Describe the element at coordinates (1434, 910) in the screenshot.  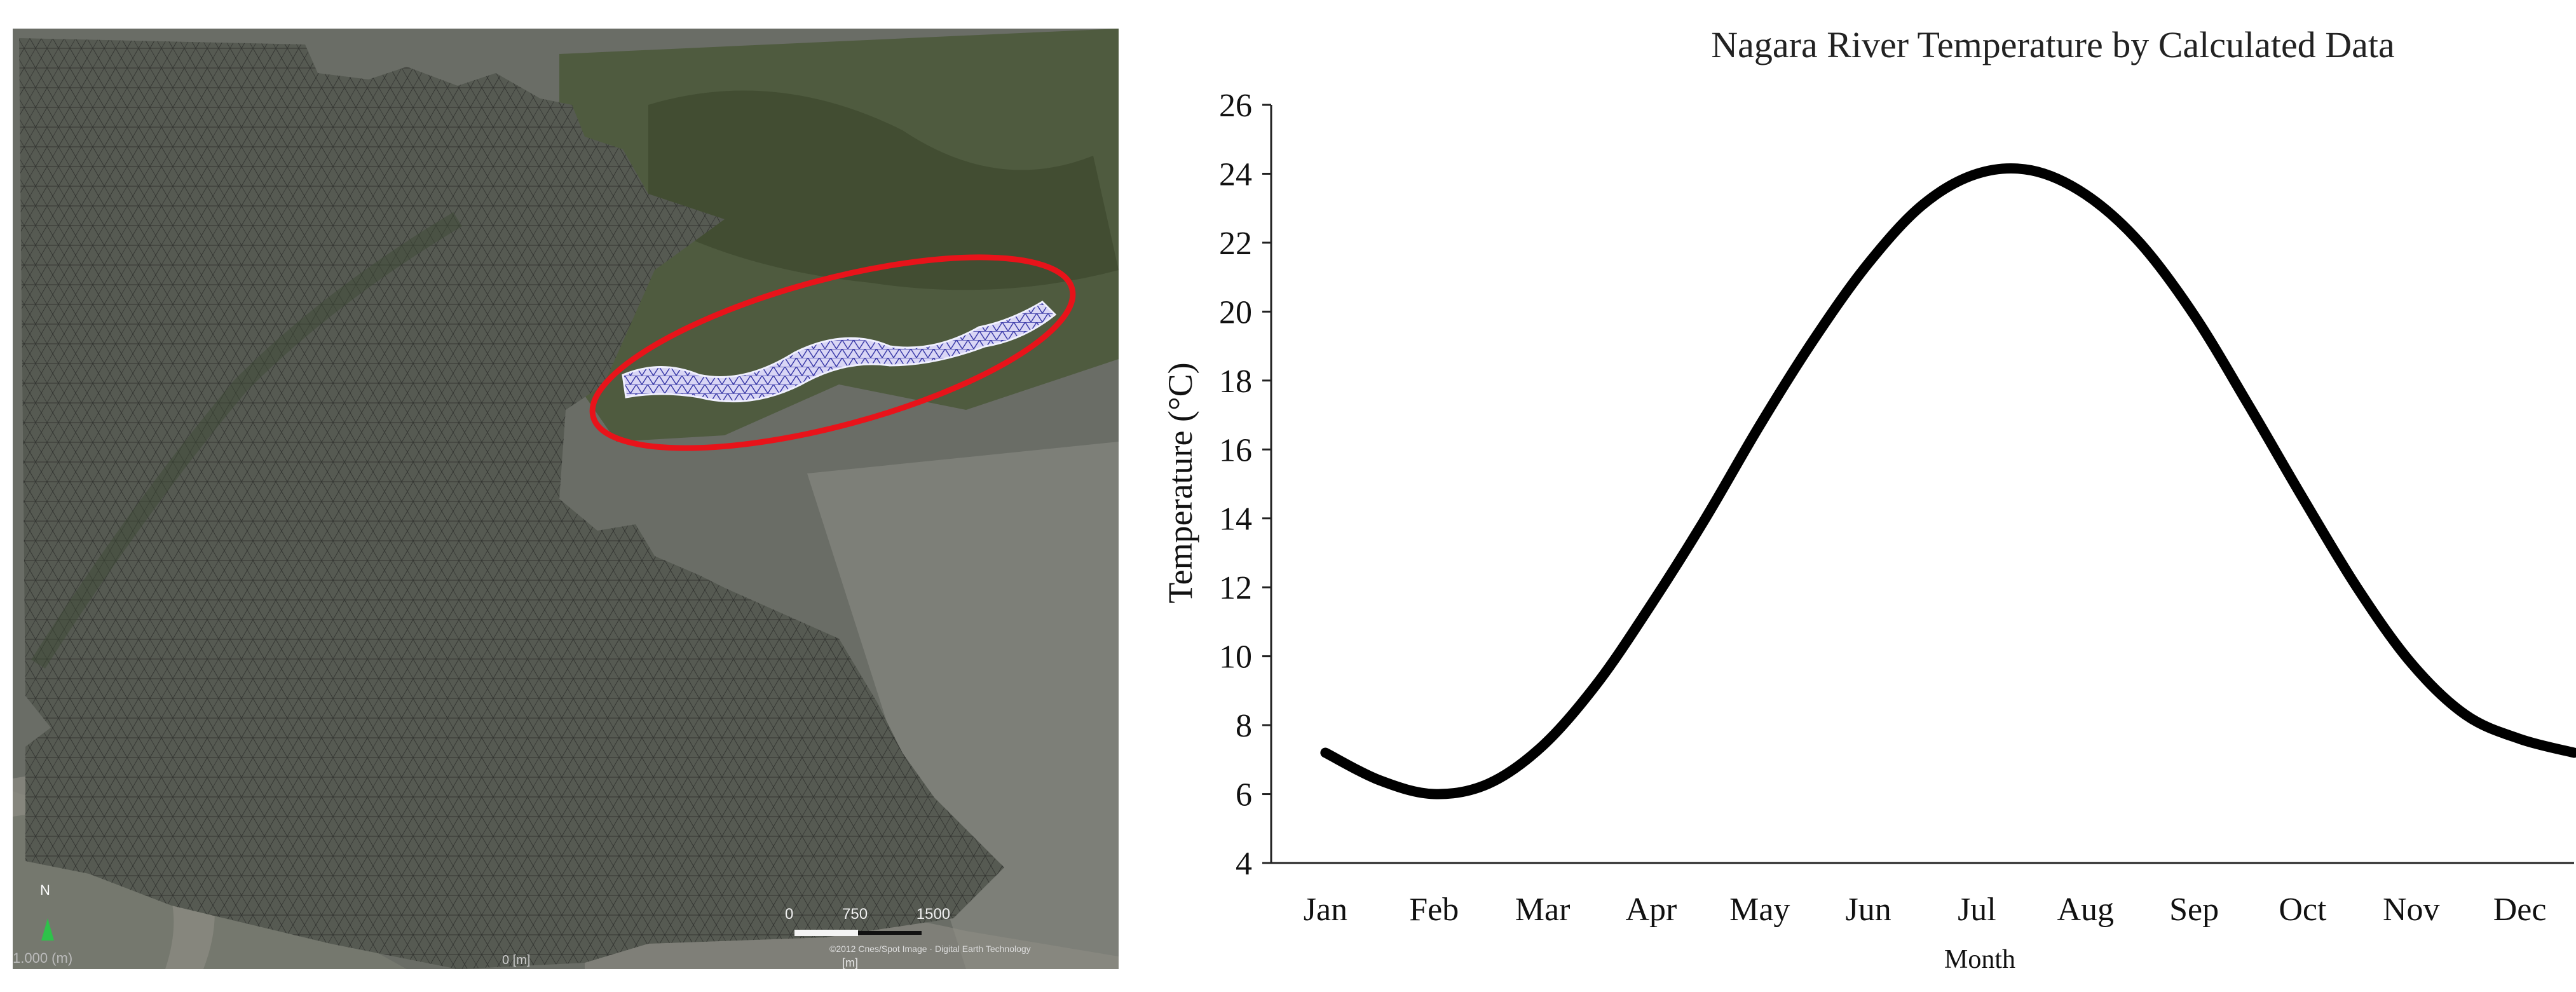
I see `x-tick-label: Feb` at that location.